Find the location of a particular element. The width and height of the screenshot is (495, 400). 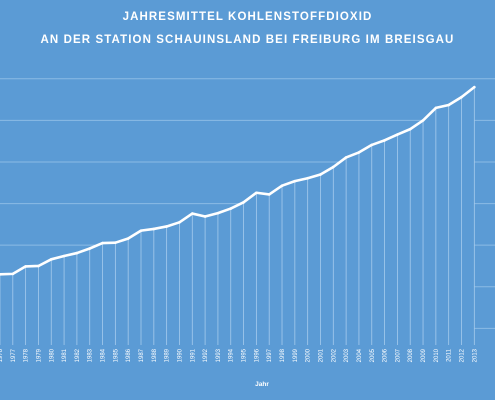

x-tick-label: 2001 is located at coordinates (321, 355).